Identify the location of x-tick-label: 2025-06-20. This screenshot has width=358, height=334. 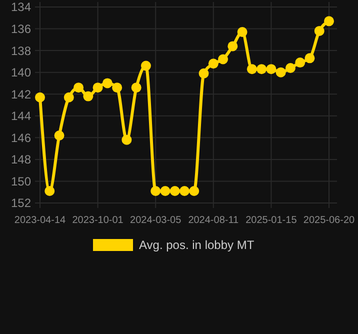
(329, 220).